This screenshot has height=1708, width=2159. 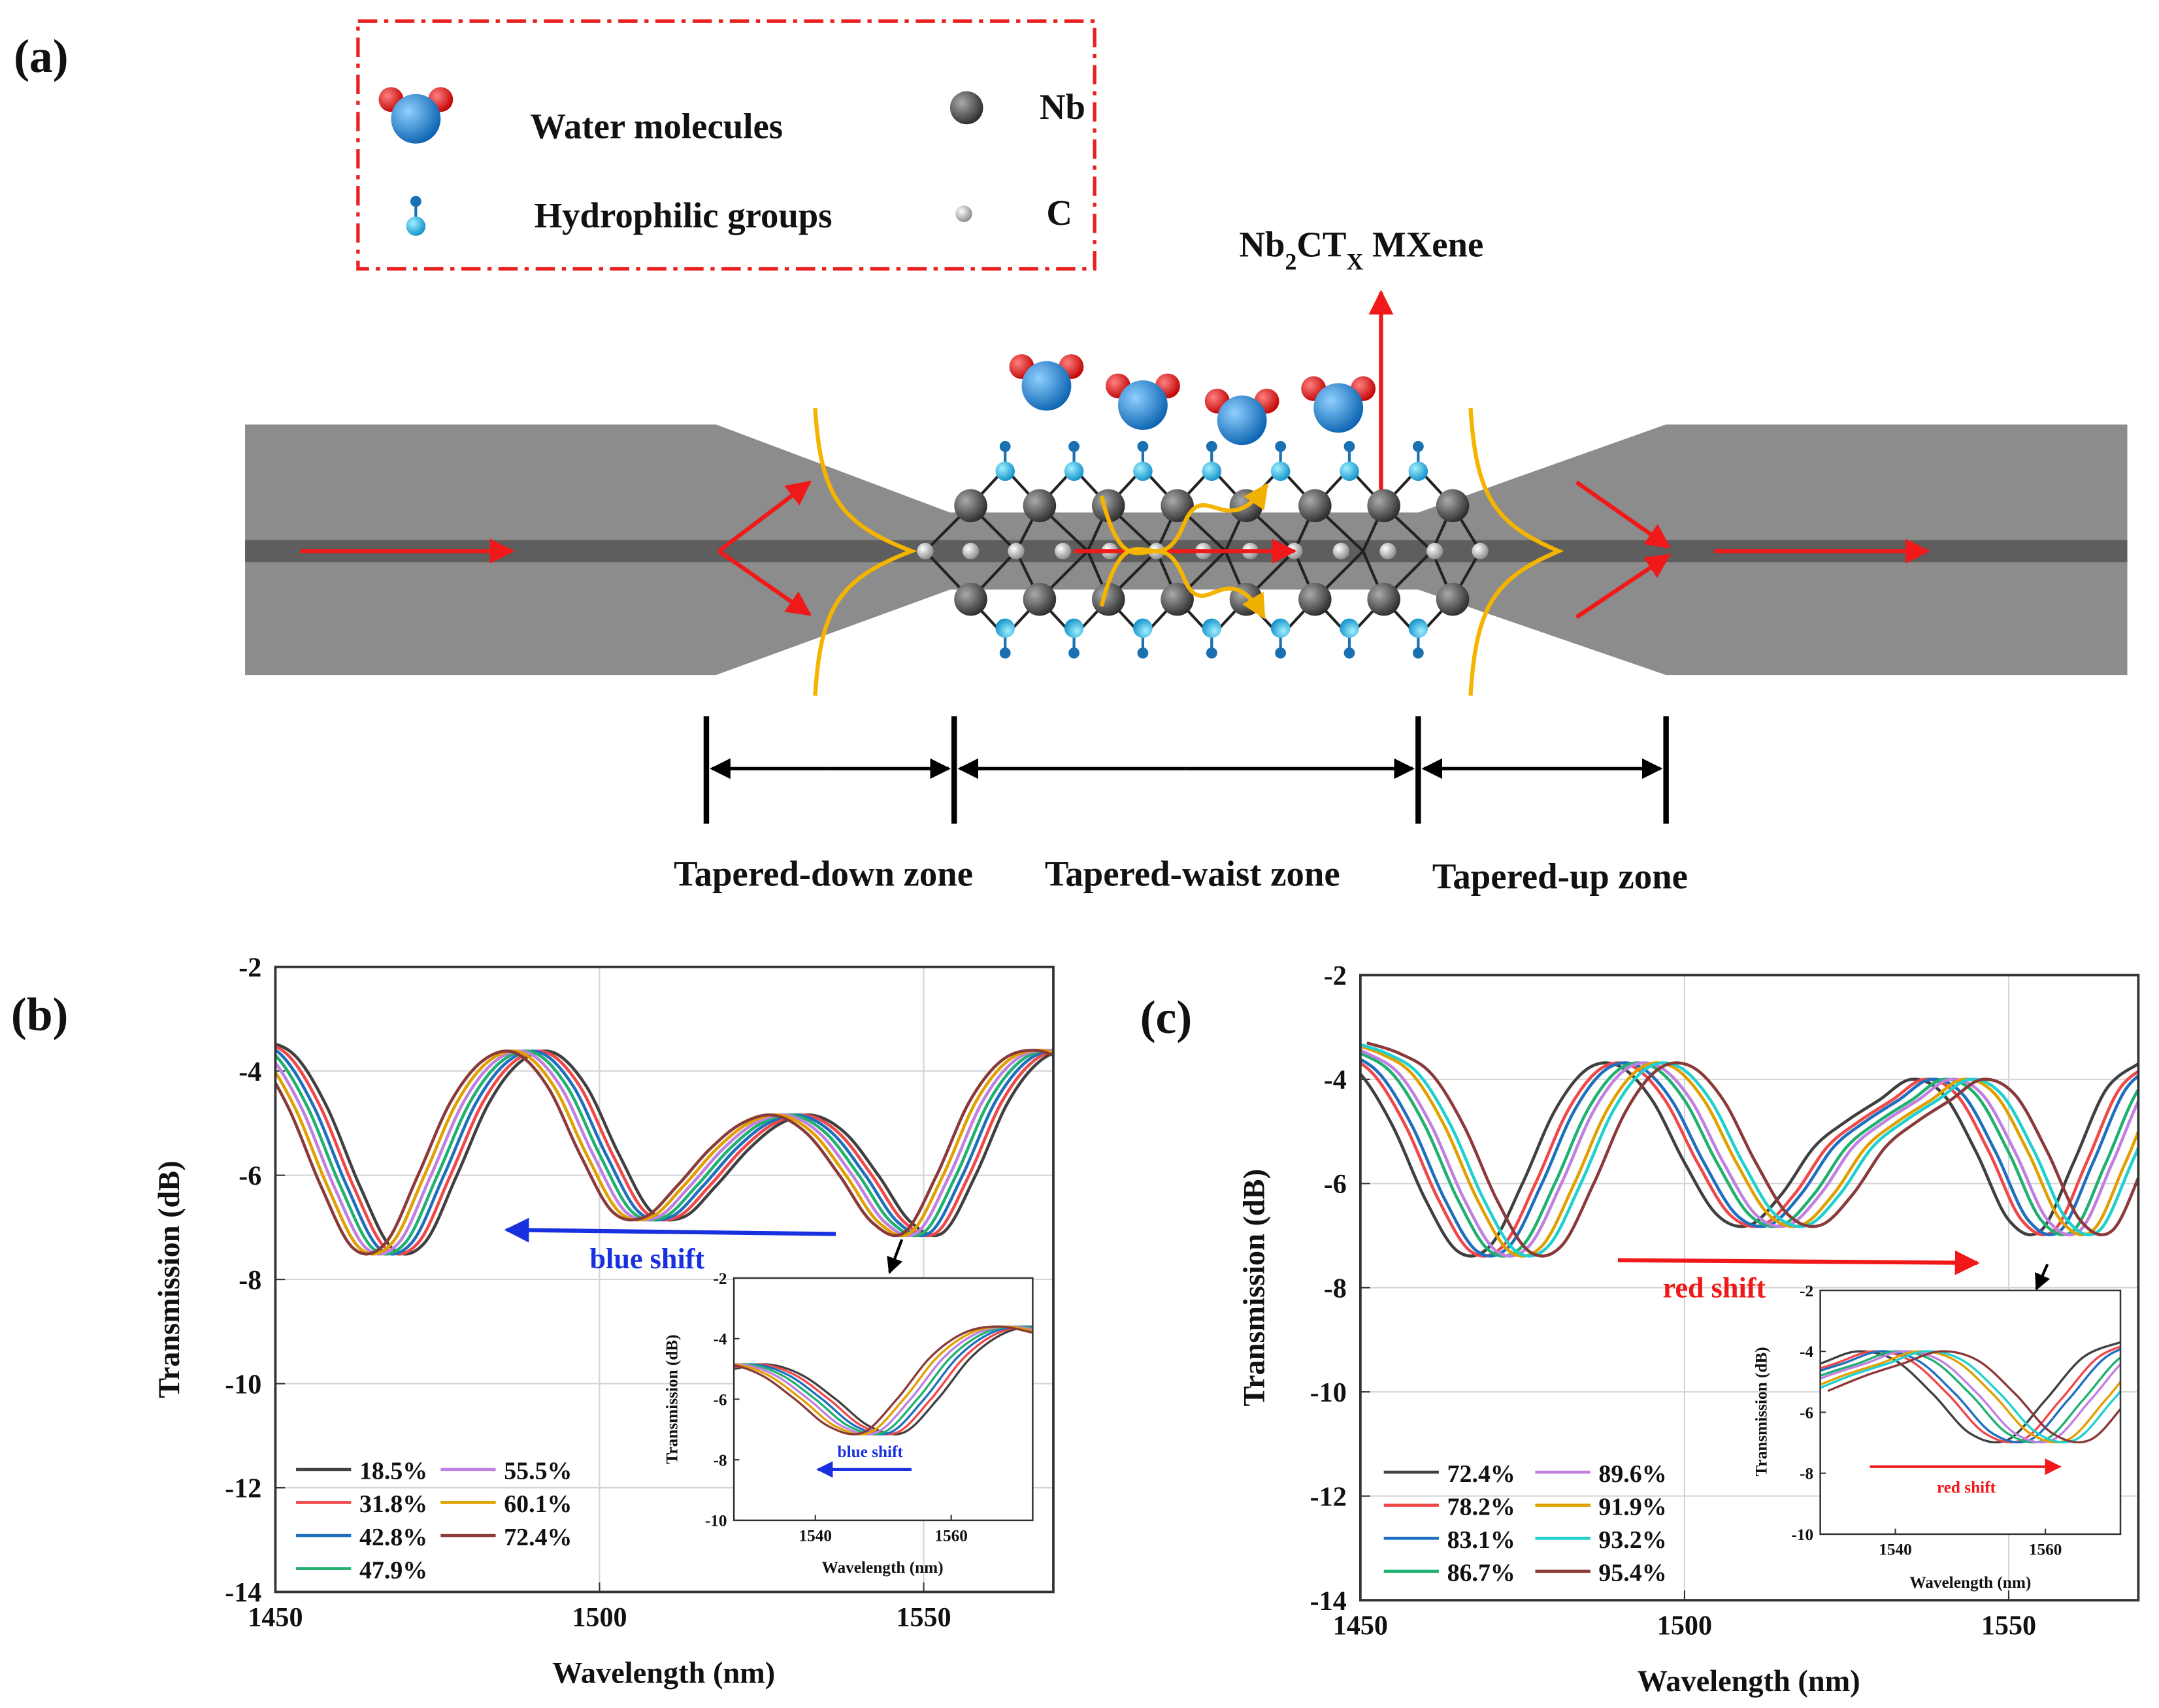 What do you see at coordinates (40, 1015) in the screenshot?
I see `panel-label: (b)` at bounding box center [40, 1015].